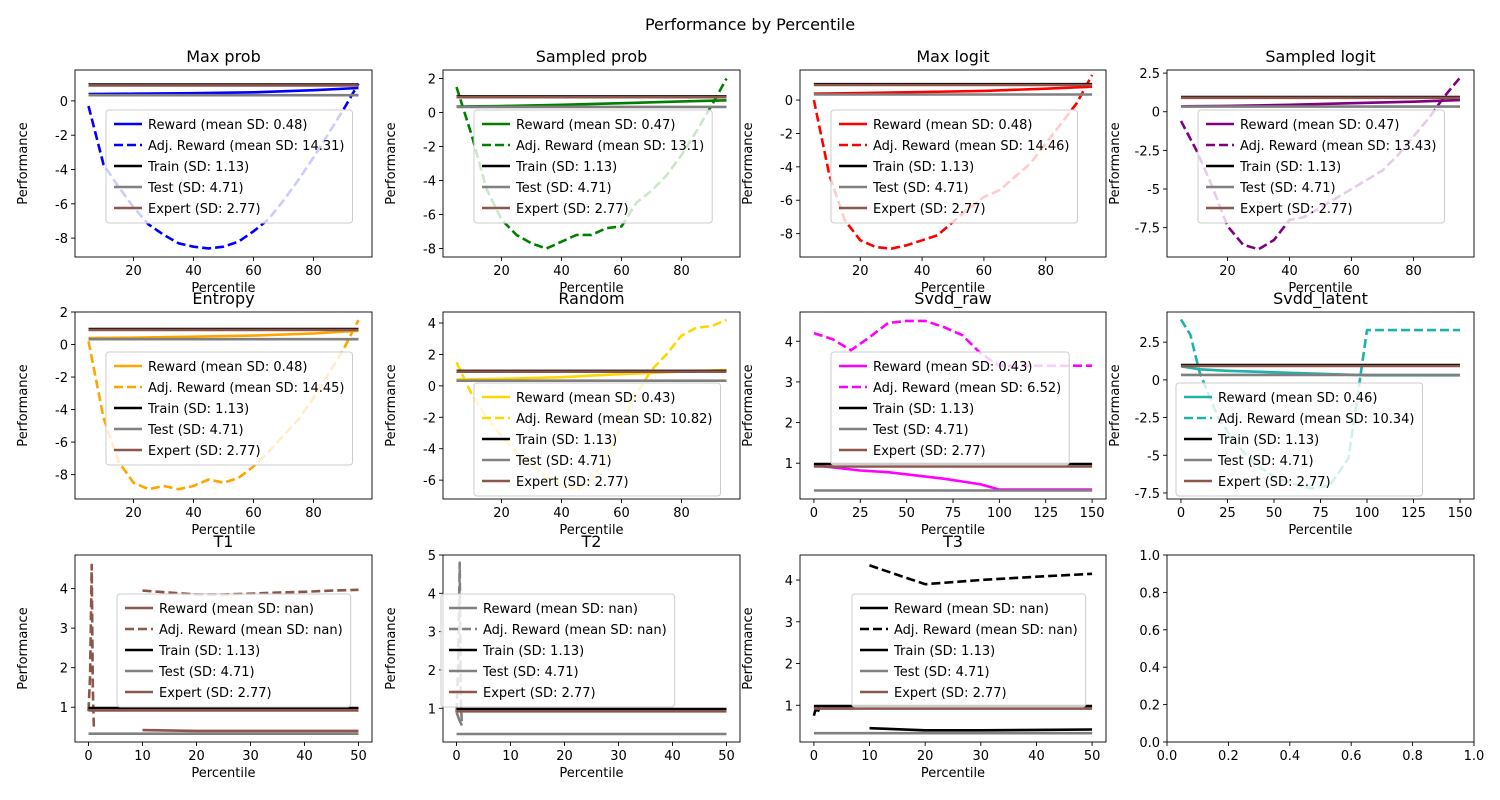 The height and width of the screenshot is (800, 1500). What do you see at coordinates (1413, 513) in the screenshot?
I see `x-tick-label: 125` at bounding box center [1413, 513].